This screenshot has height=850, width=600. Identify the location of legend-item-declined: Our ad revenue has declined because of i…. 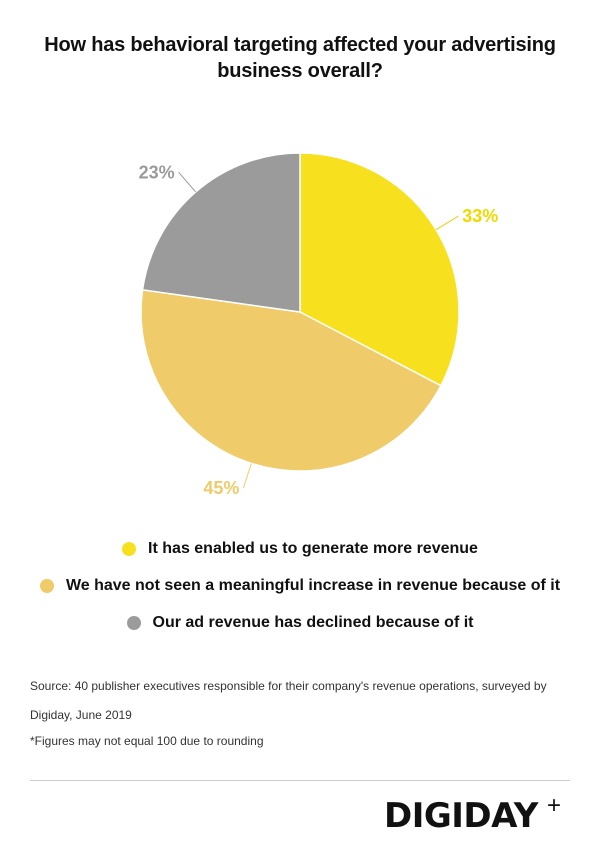
(300, 623).